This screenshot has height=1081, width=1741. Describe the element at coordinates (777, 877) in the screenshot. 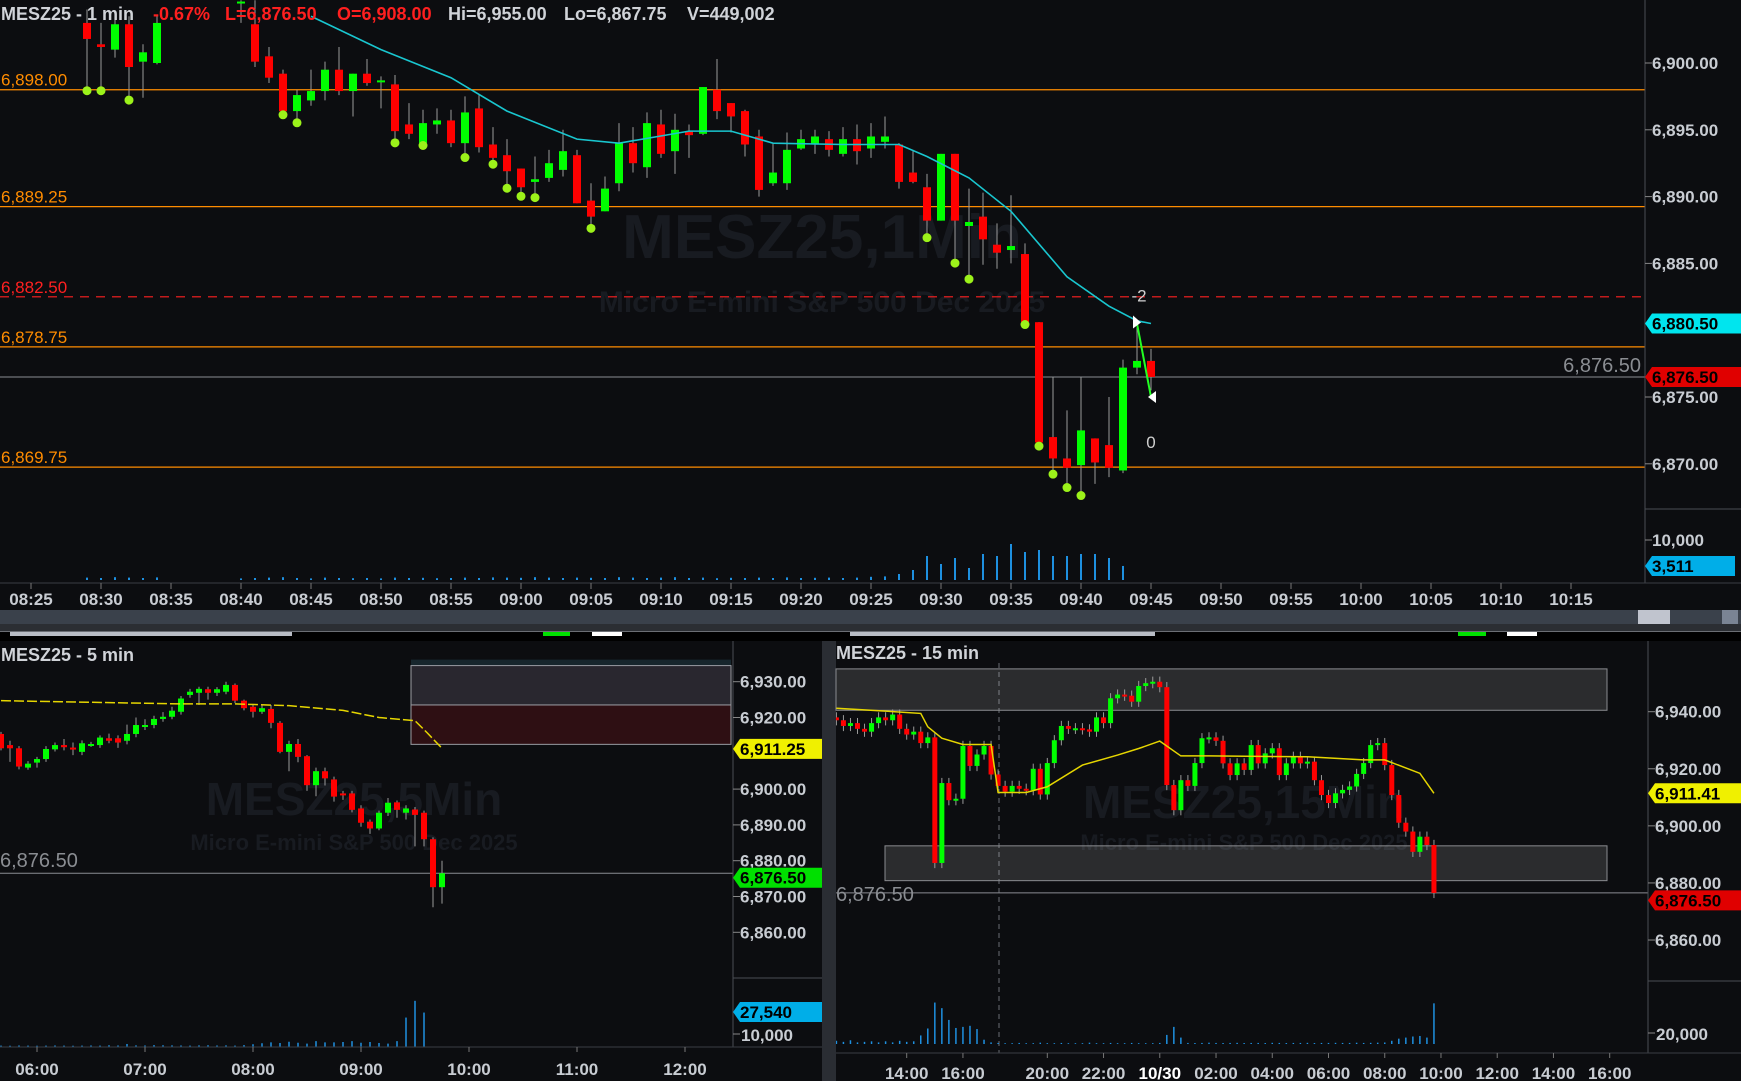

I see `price-badge: 6,876.50` at that location.